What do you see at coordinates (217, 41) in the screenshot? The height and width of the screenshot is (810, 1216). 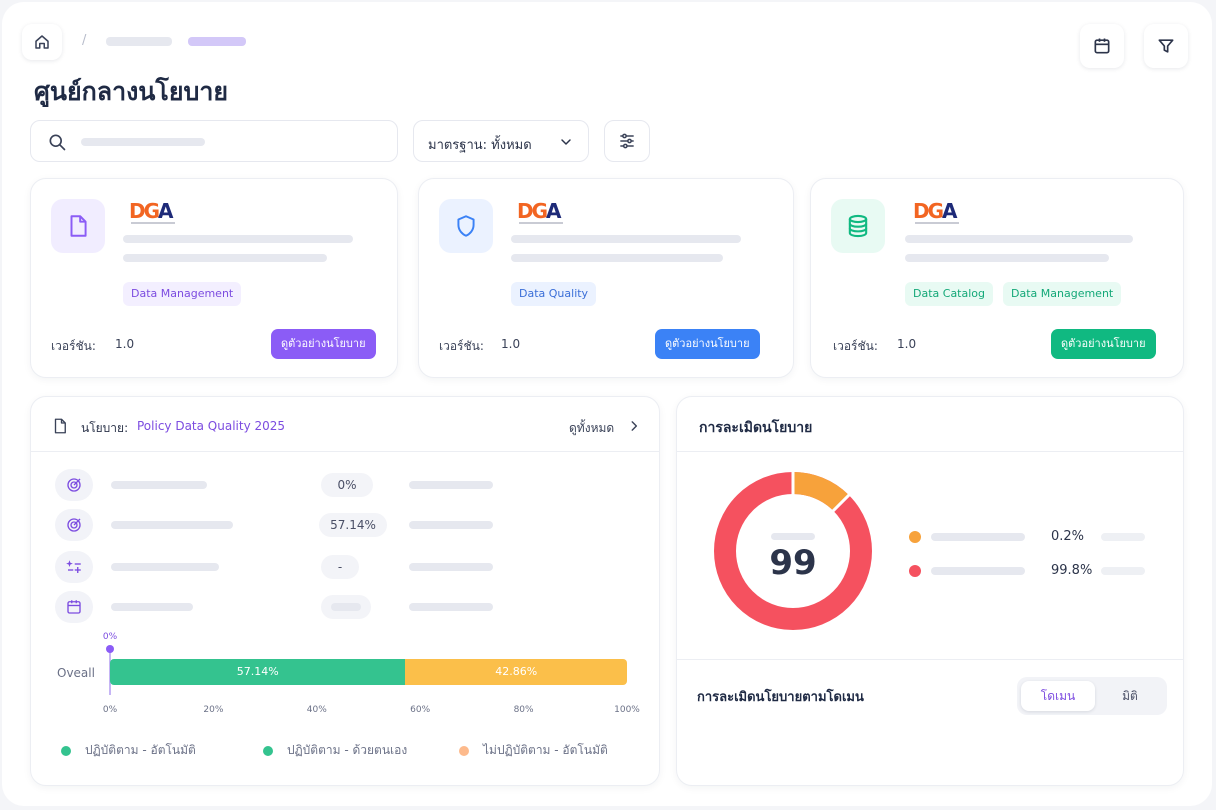 I see `breadcrumb-current` at bounding box center [217, 41].